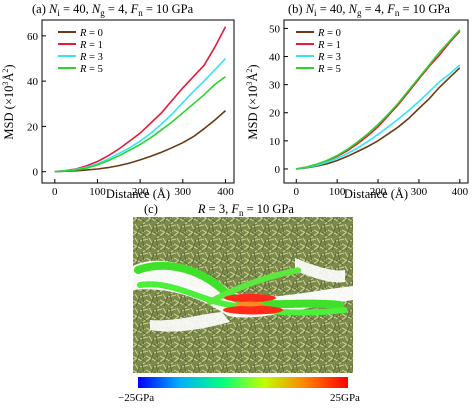  Describe the element at coordinates (275, 86) in the screenshot. I see `y-tick-label: 30` at that location.